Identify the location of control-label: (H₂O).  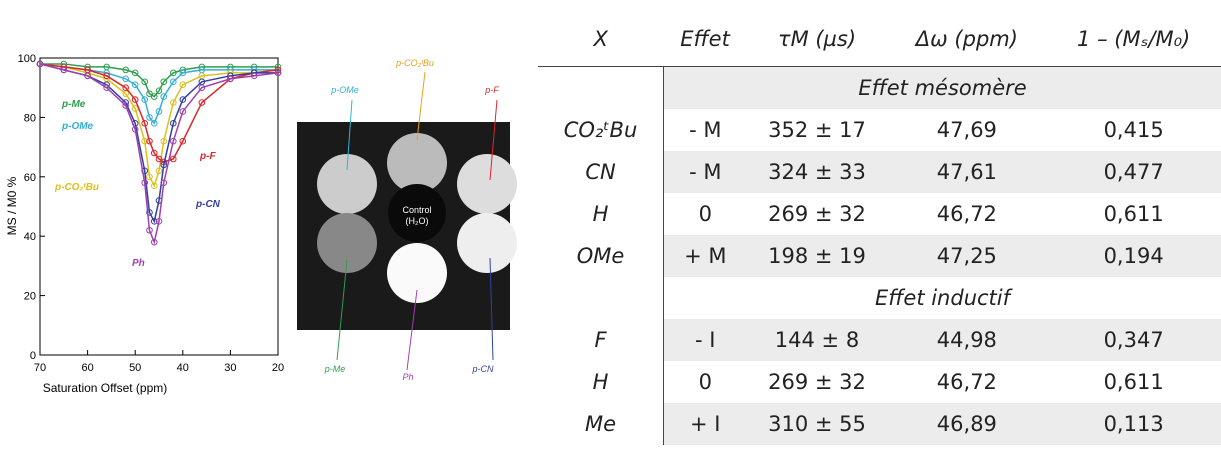
(417, 221).